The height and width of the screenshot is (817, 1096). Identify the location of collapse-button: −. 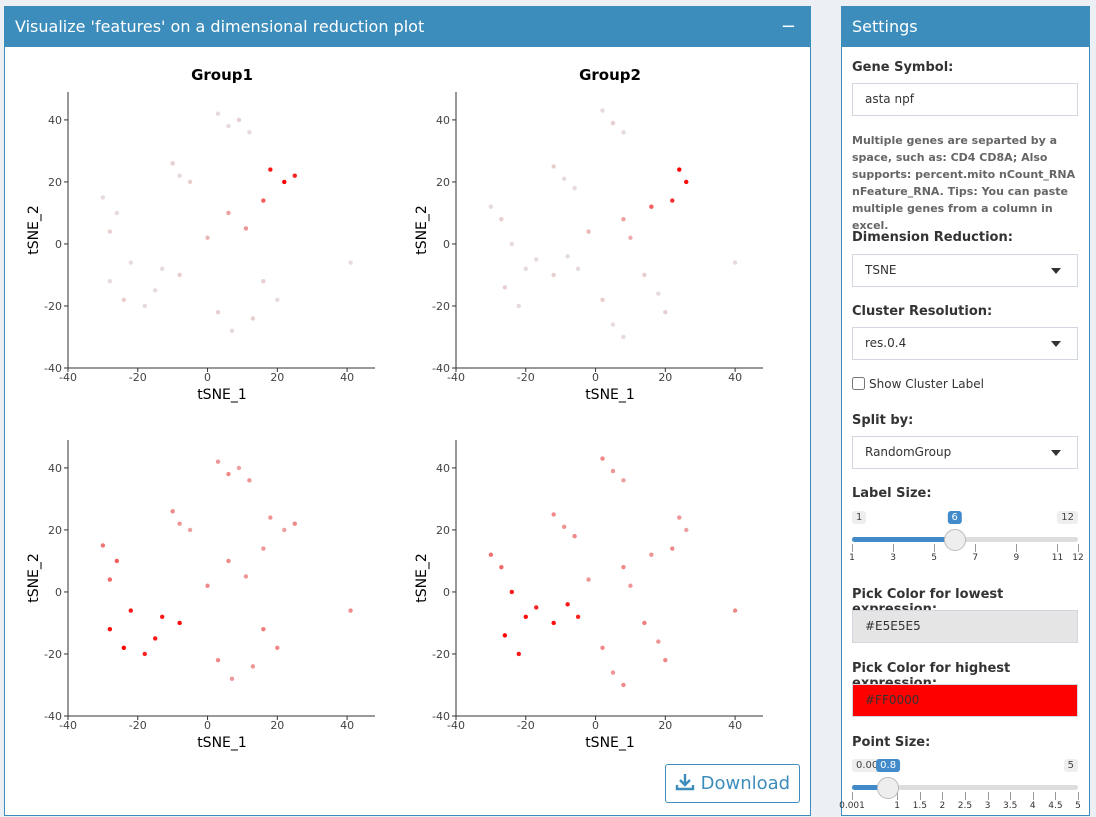
(788, 26).